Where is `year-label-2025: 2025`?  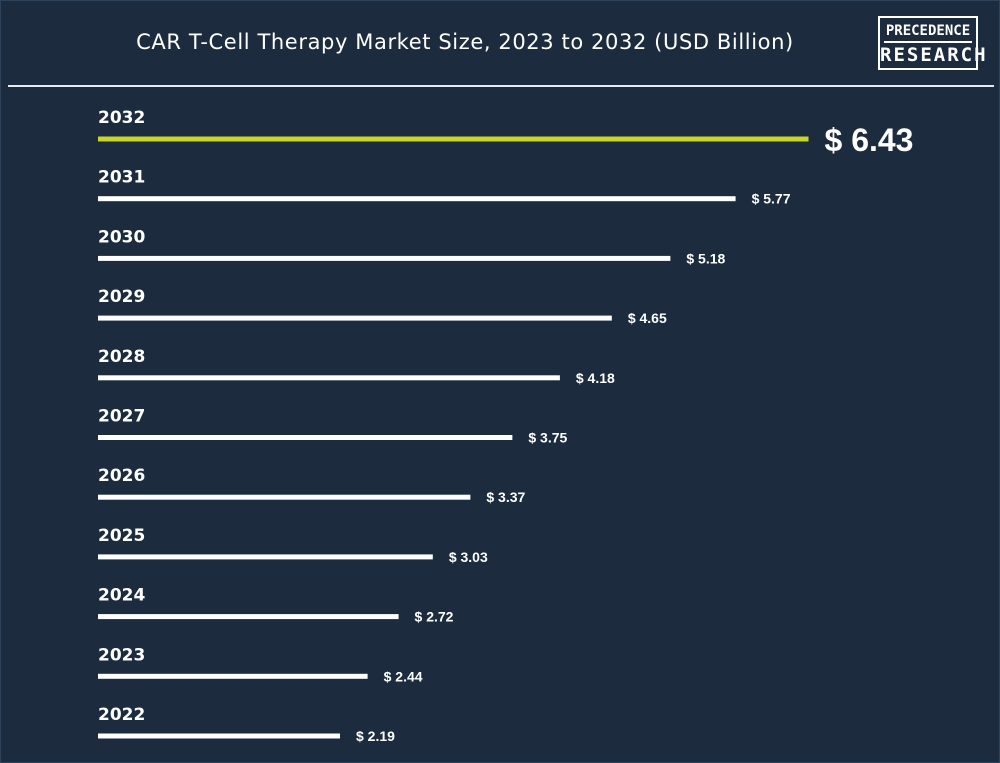
year-label-2025: 2025 is located at coordinates (121, 536).